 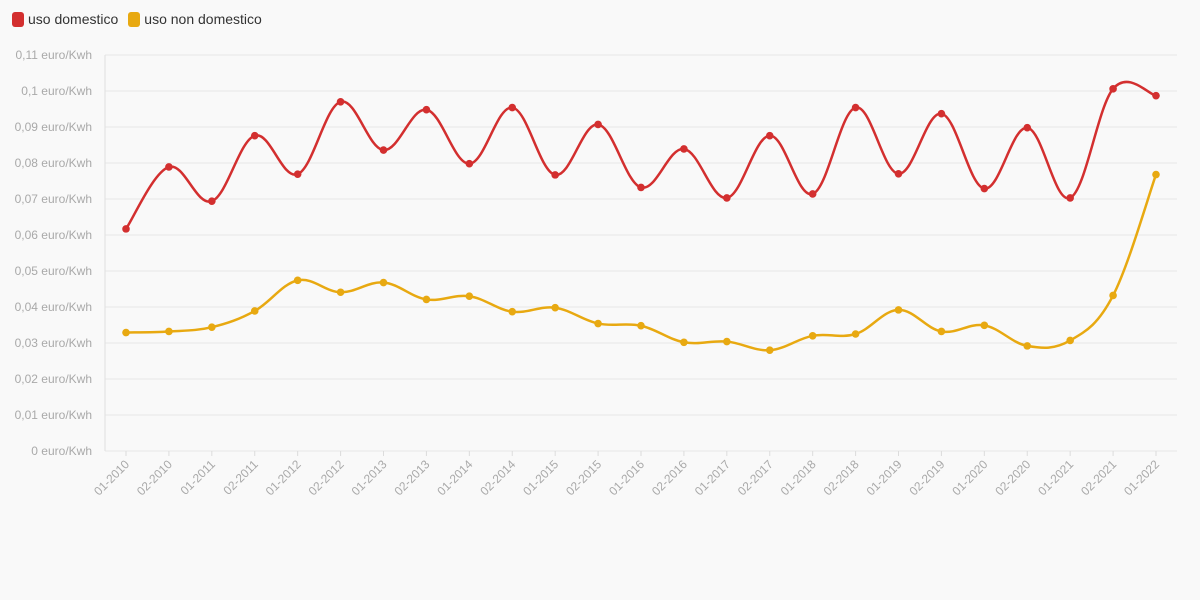 What do you see at coordinates (283, 477) in the screenshot?
I see `x-tick-label: 01-2012` at bounding box center [283, 477].